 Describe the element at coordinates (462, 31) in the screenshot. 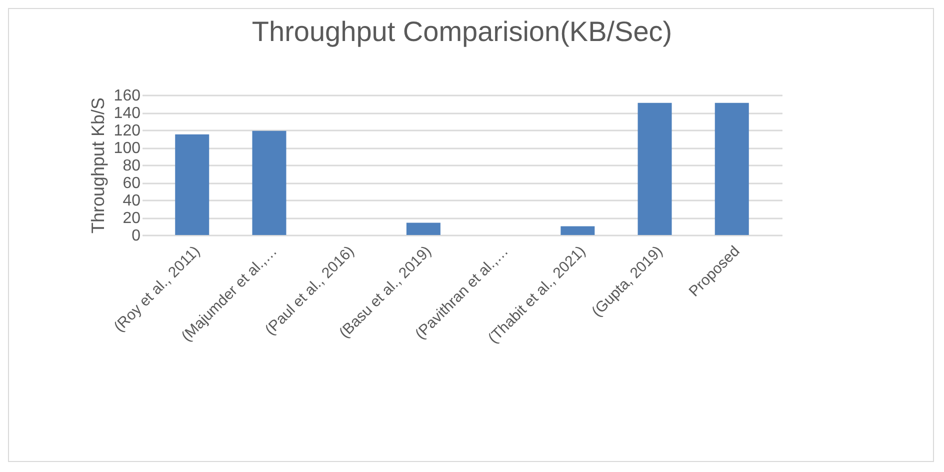

I see `chart-title: Throughput Comparision(KB/Sec)` at that location.